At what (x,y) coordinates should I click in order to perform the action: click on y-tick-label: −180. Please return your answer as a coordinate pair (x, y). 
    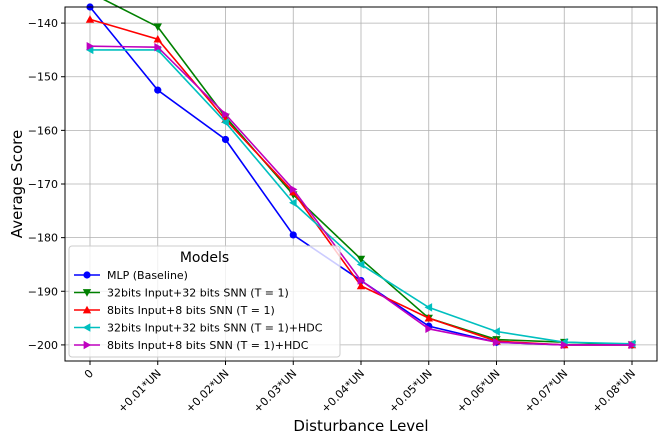
    Looking at the image, I should click on (43, 238).